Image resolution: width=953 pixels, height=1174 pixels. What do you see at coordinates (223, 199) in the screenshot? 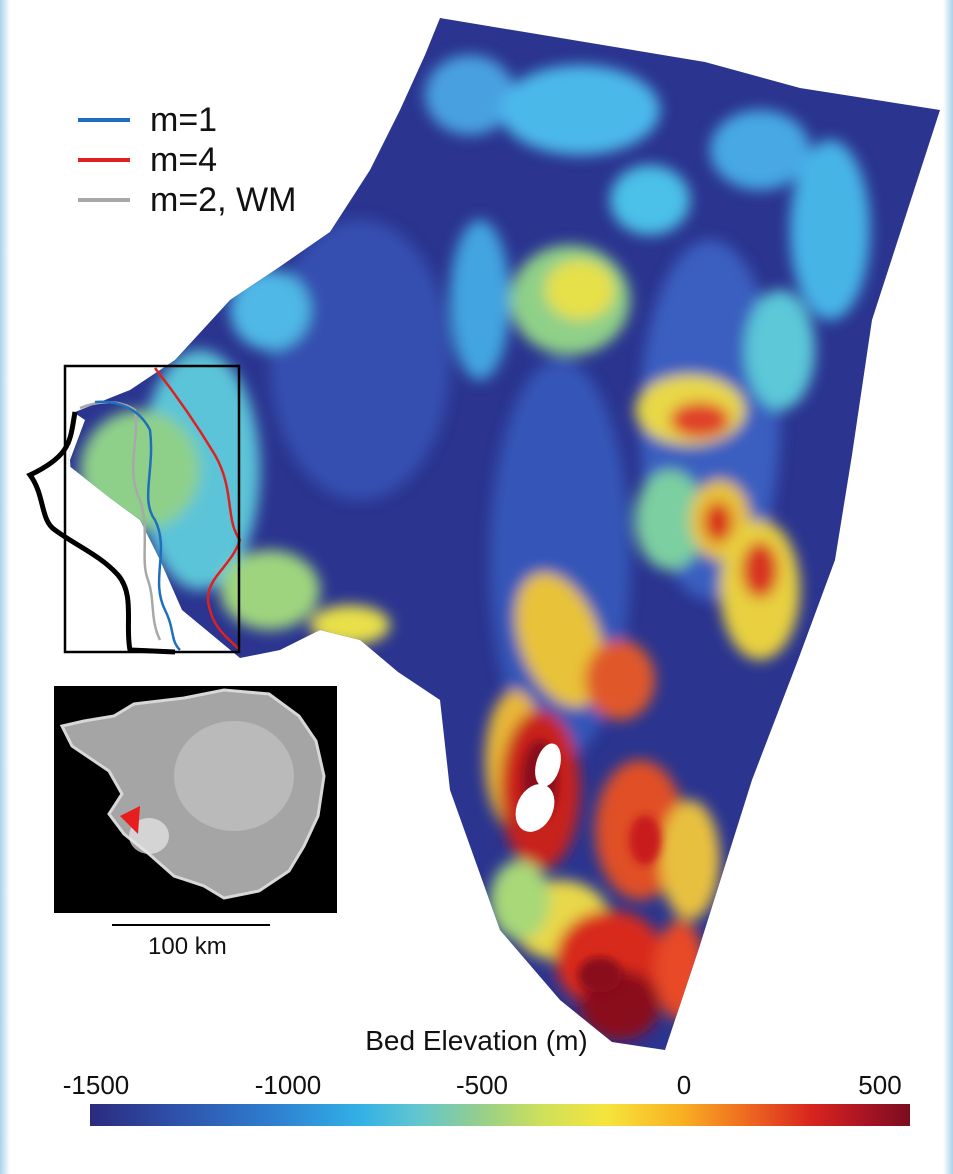
I see `legend-label-m2-wm: m=2, WM` at bounding box center [223, 199].